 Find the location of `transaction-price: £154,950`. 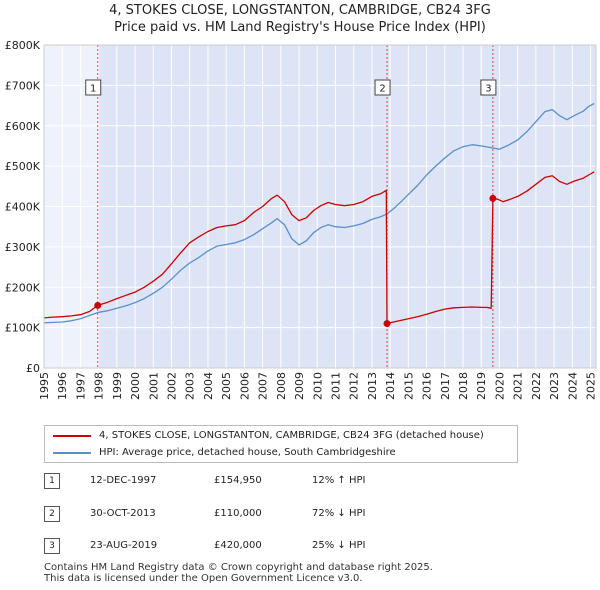

transaction-price: £154,950 is located at coordinates (238, 480).